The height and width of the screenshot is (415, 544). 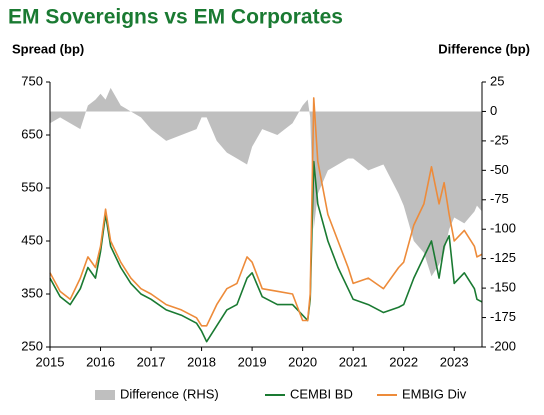 I want to click on y-tick-label: 250, so click(x=32, y=345).